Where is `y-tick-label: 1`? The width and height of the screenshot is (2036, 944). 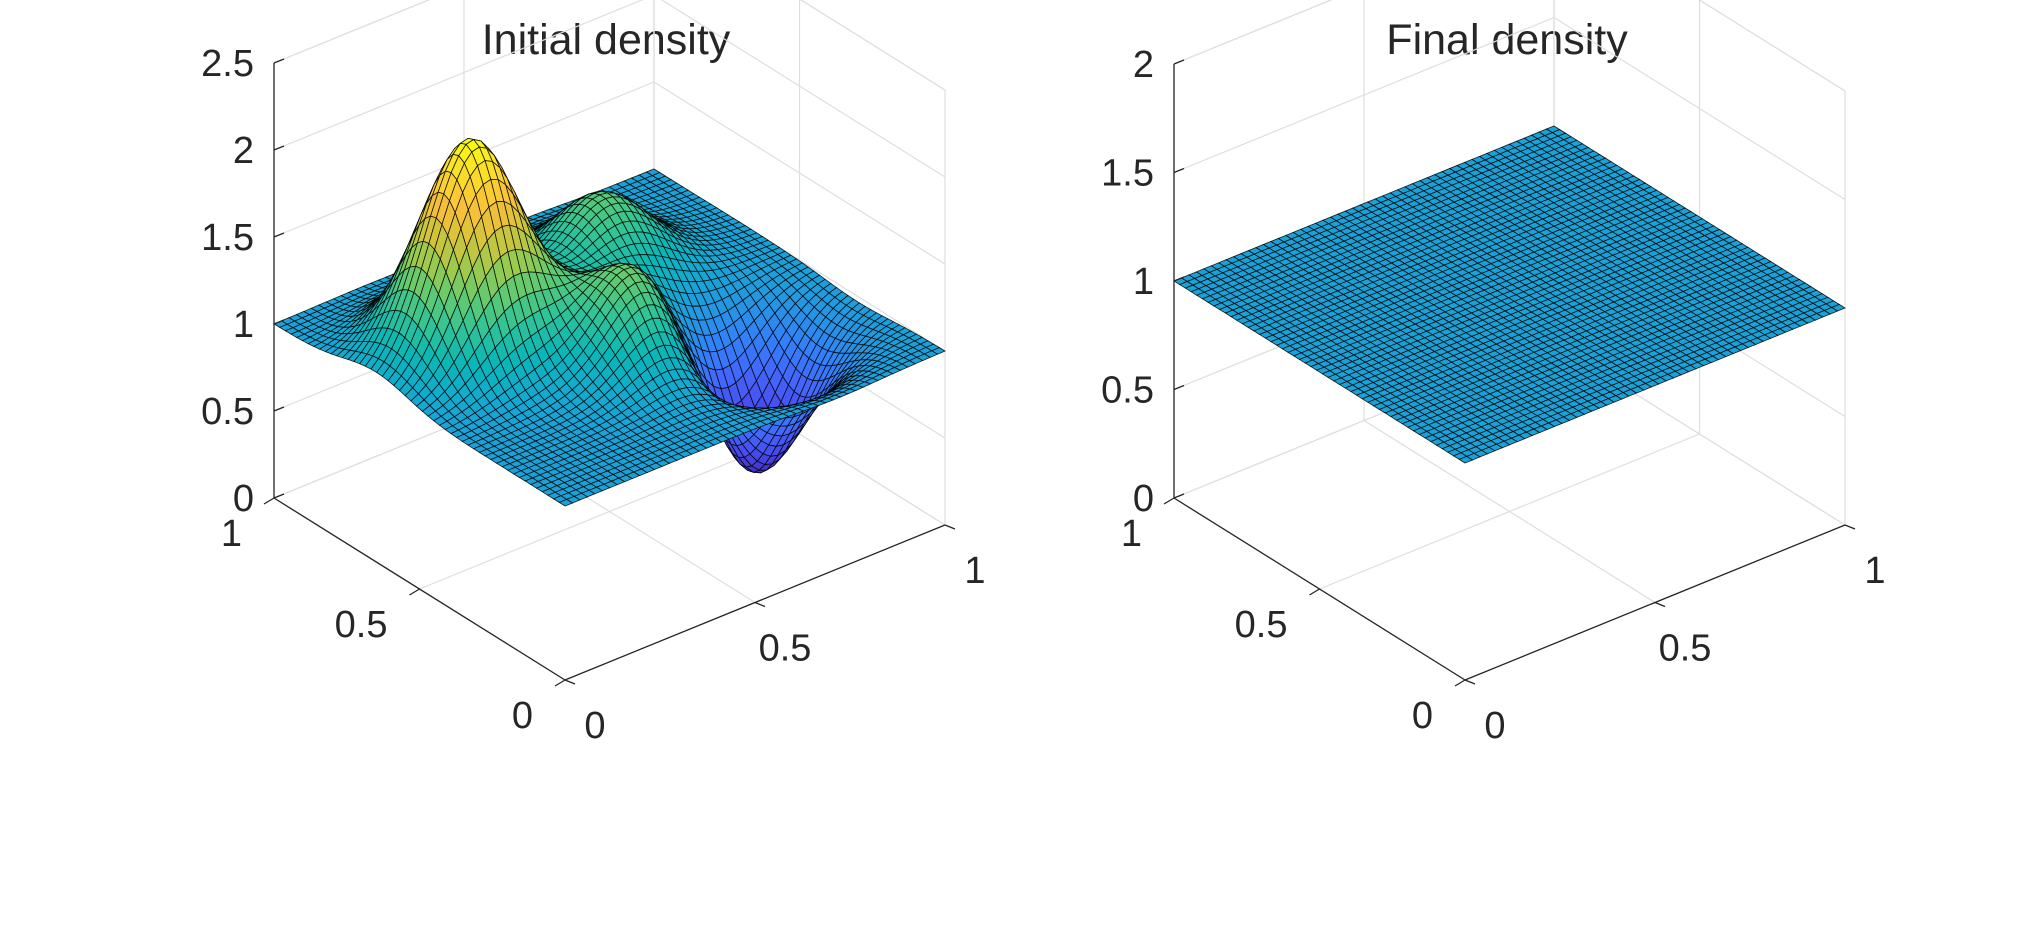 y-tick-label: 1 is located at coordinates (231, 534).